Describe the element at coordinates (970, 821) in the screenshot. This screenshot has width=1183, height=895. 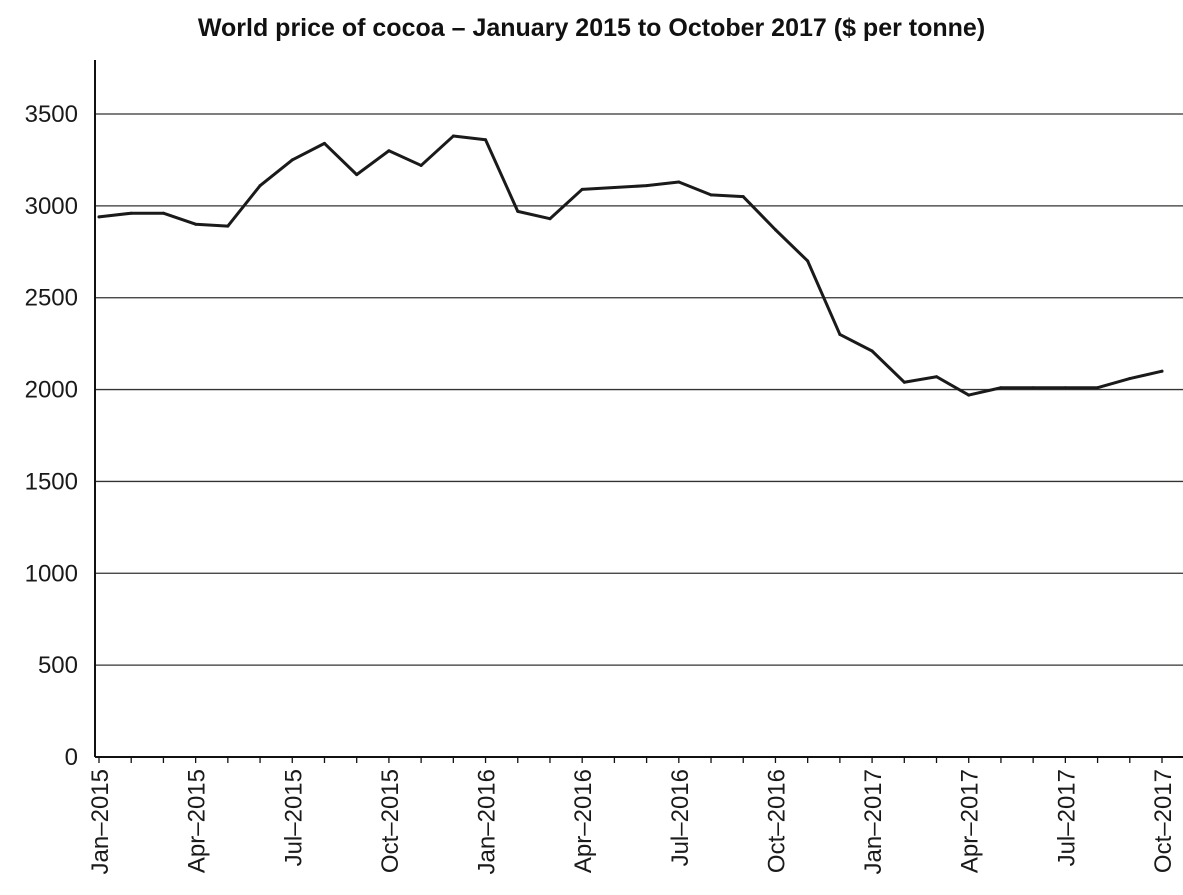
I see `x-tick-label: Apr–2017` at that location.